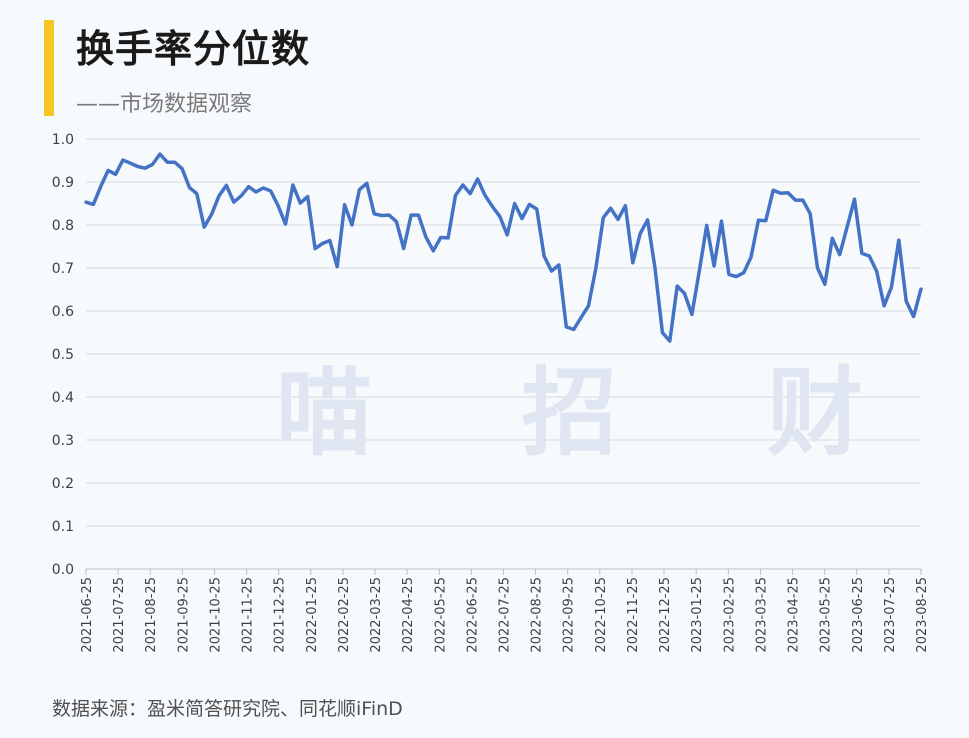  Describe the element at coordinates (227, 709) in the screenshot. I see `data-source-note: 数据来源：盈米简答研究院、同花顺iFinD` at that location.